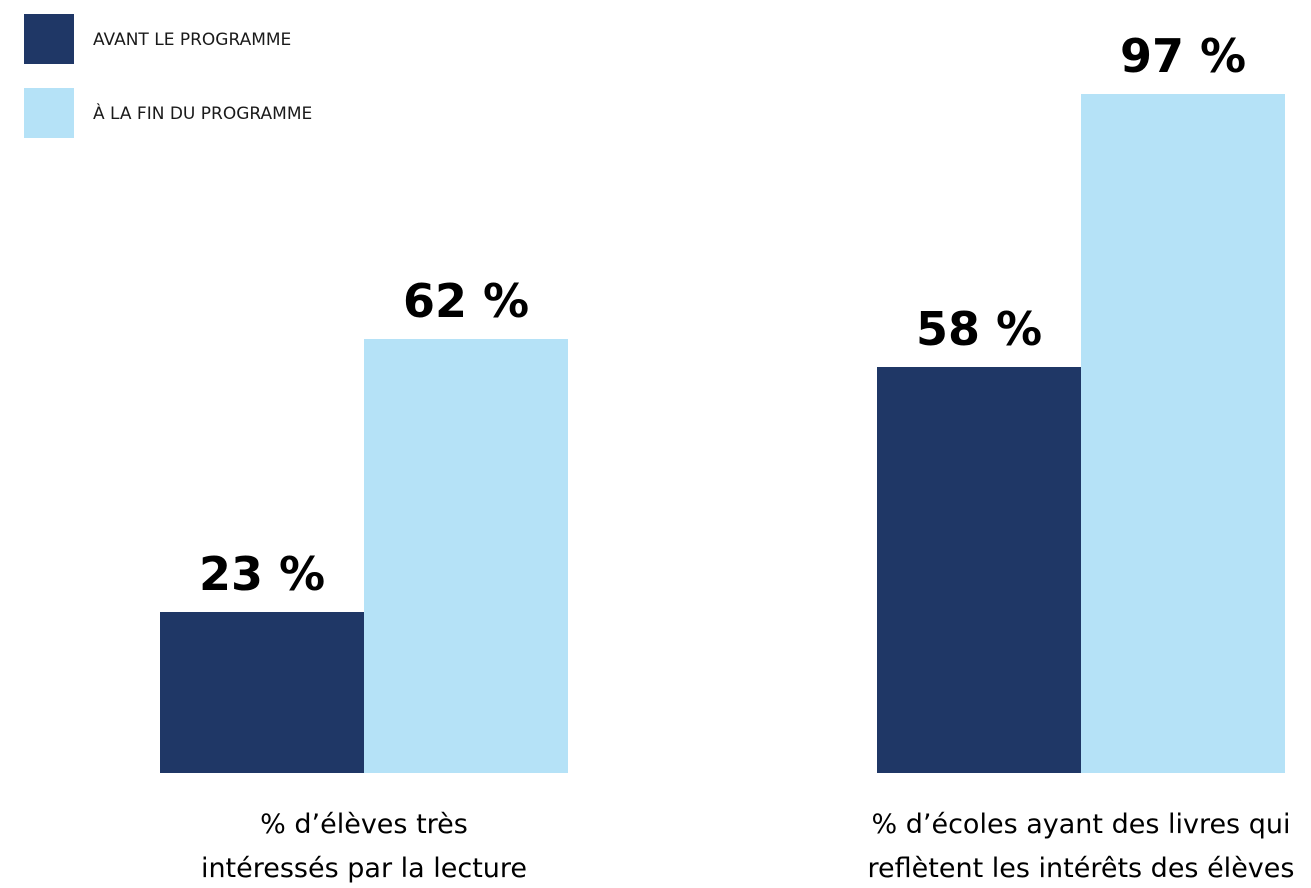 This screenshot has height=888, width=1311. I want to click on value-label-1-1: 97 %, so click(1183, 56).